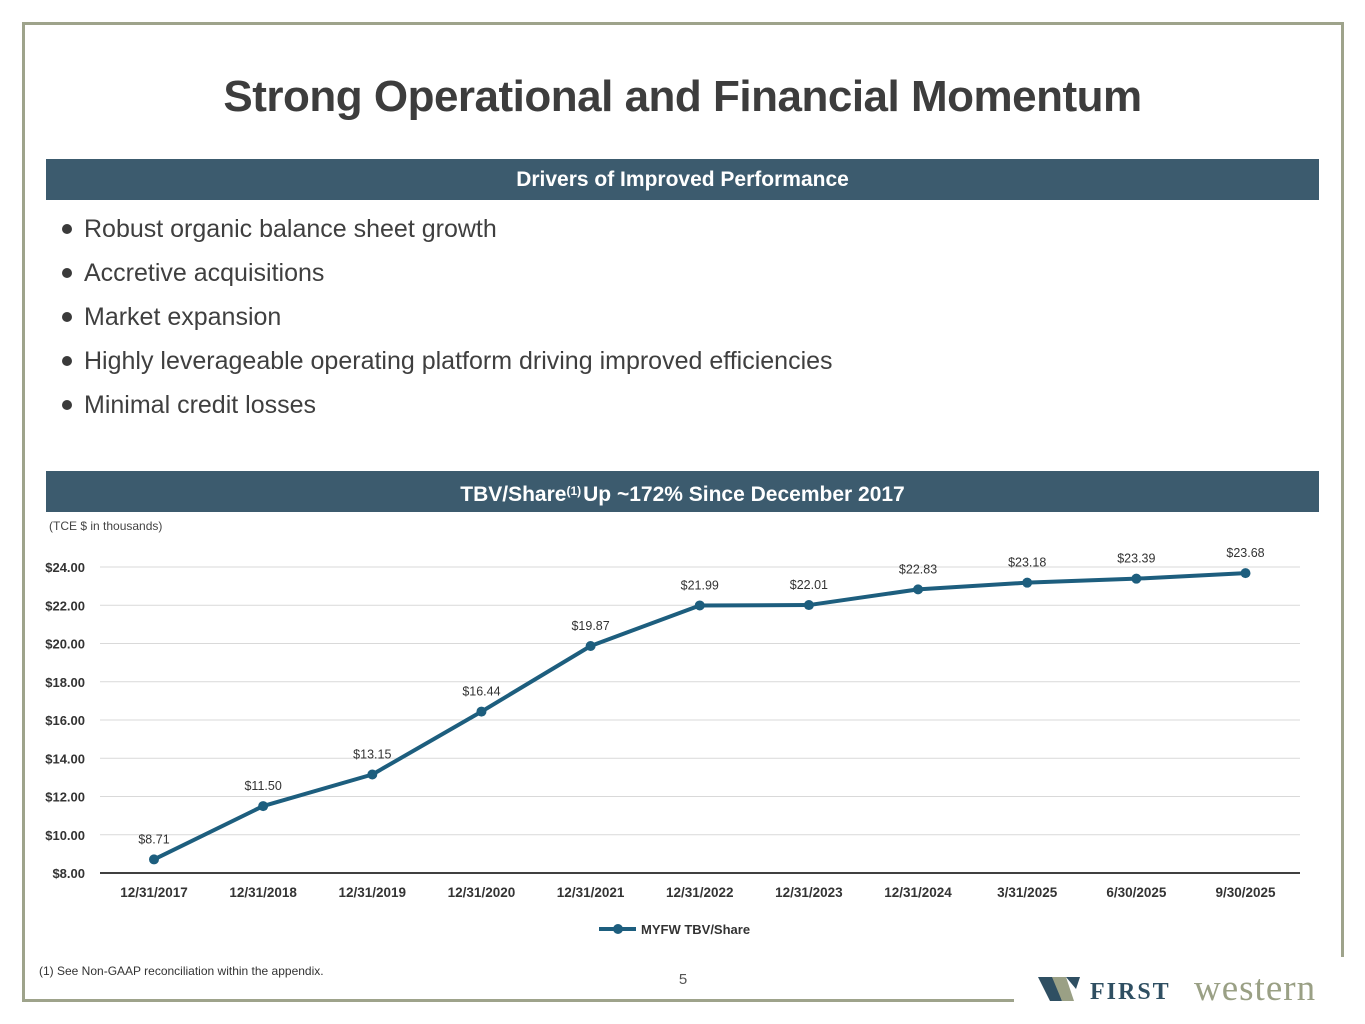  I want to click on slide-frame-top, so click(683, 23).